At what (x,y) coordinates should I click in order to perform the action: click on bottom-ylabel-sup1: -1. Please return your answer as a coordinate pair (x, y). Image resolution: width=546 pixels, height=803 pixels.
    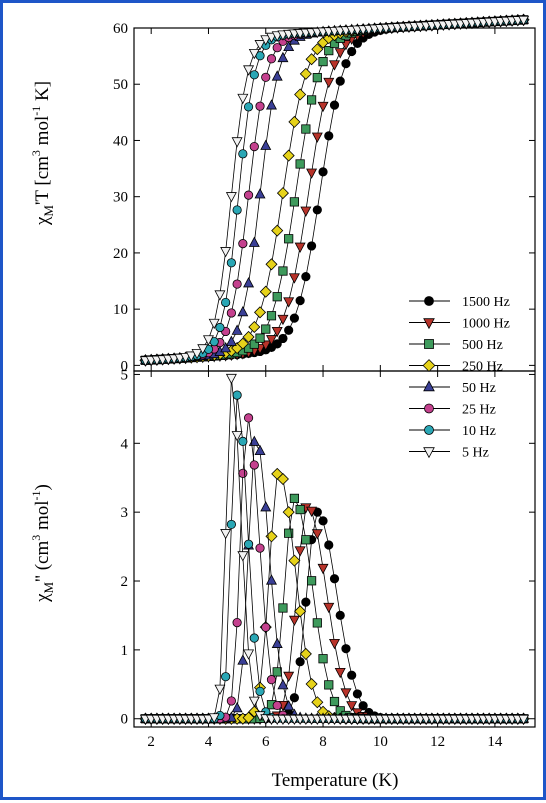
    Looking at the image, I should click on (36, 495).